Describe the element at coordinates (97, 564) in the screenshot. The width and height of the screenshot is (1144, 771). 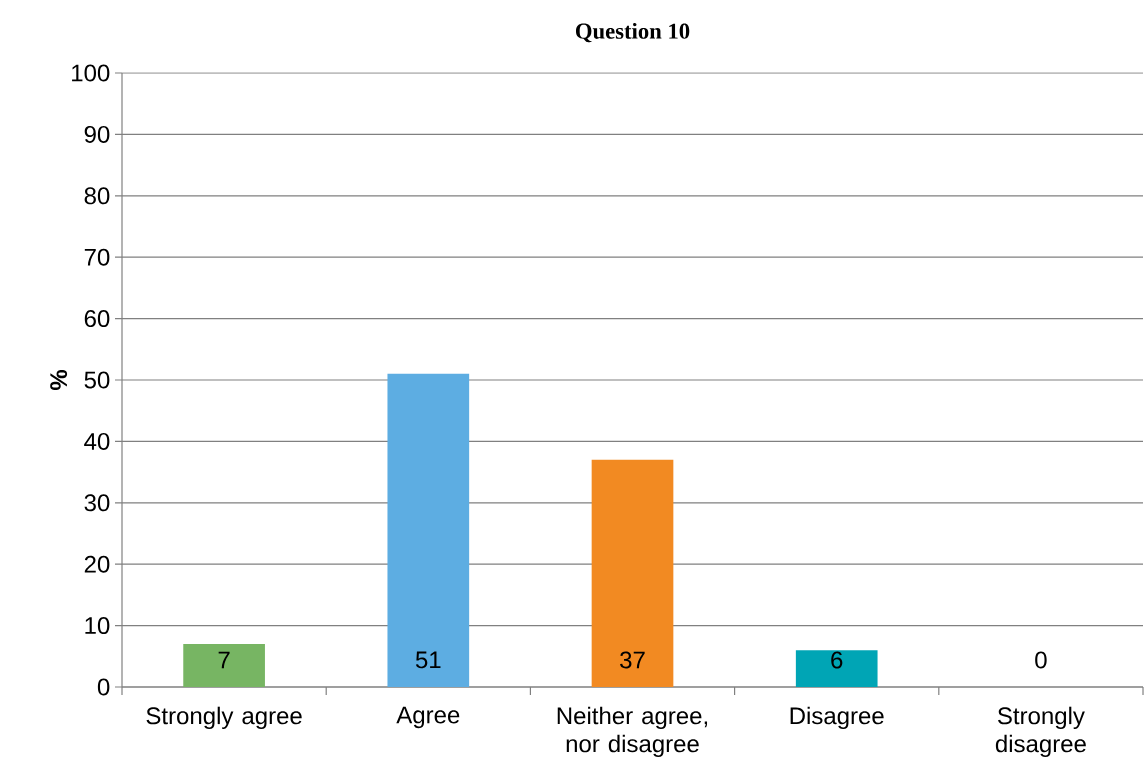
I see `y-tick-label: 20` at that location.